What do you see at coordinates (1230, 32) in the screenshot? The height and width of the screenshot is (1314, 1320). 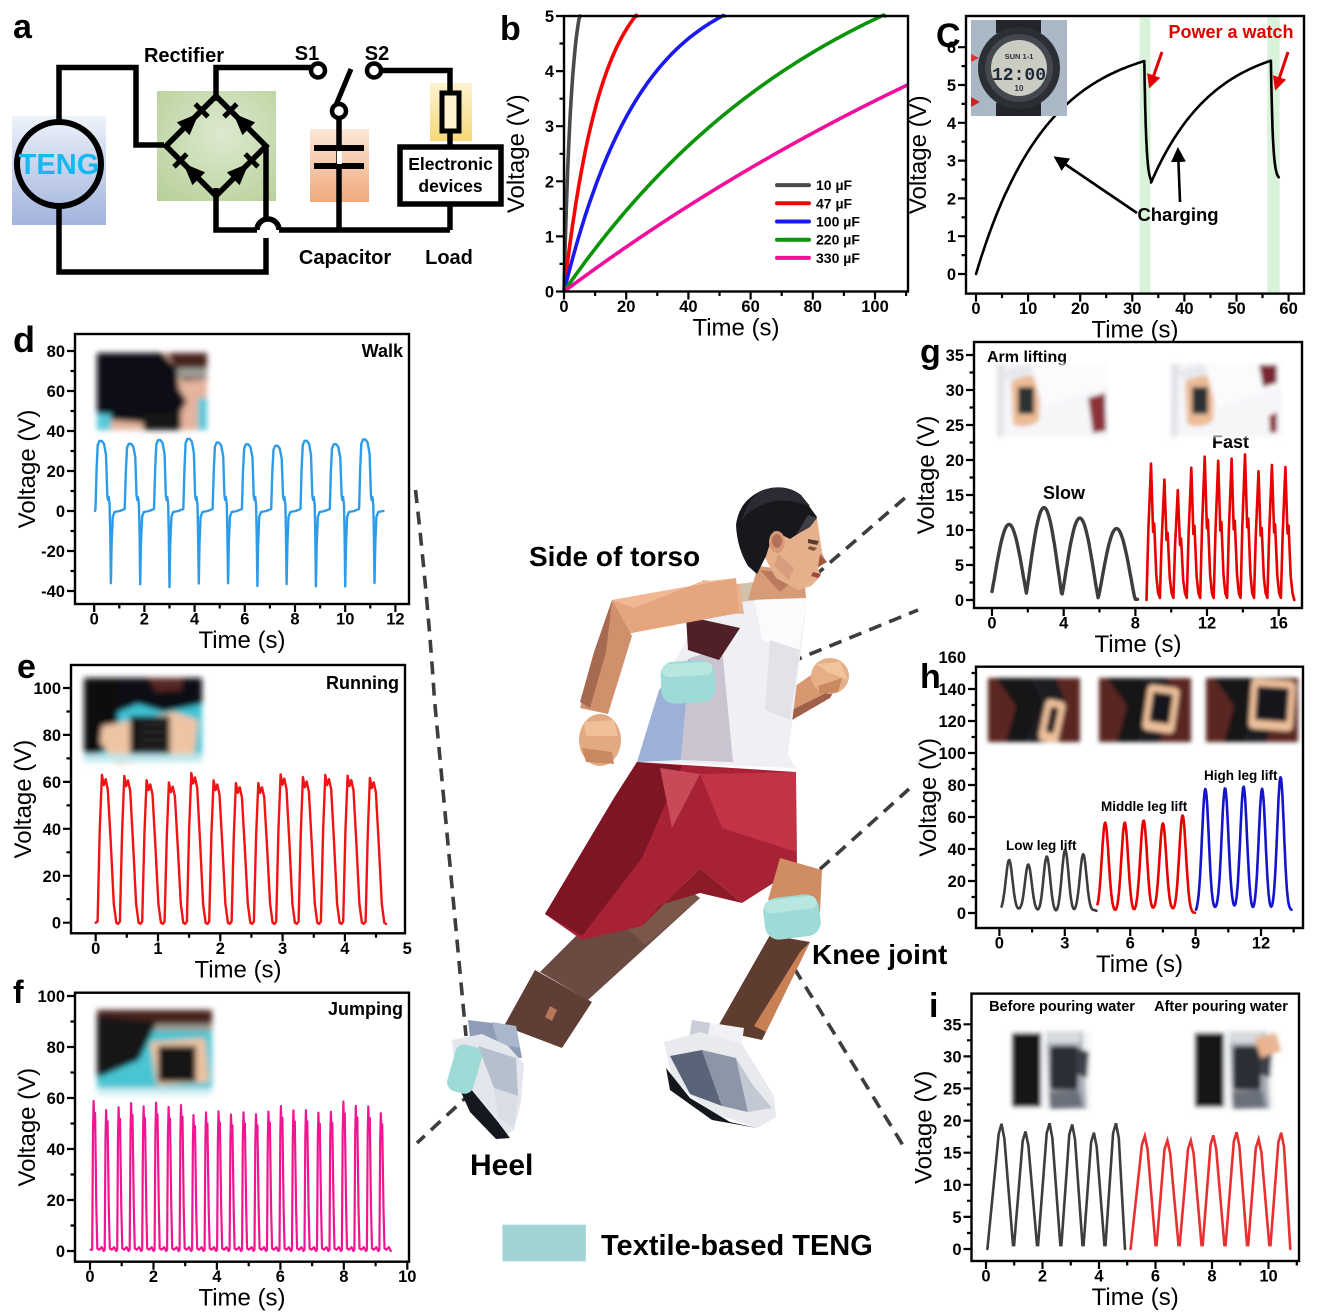 I see `svg-text: Power a watch` at bounding box center [1230, 32].